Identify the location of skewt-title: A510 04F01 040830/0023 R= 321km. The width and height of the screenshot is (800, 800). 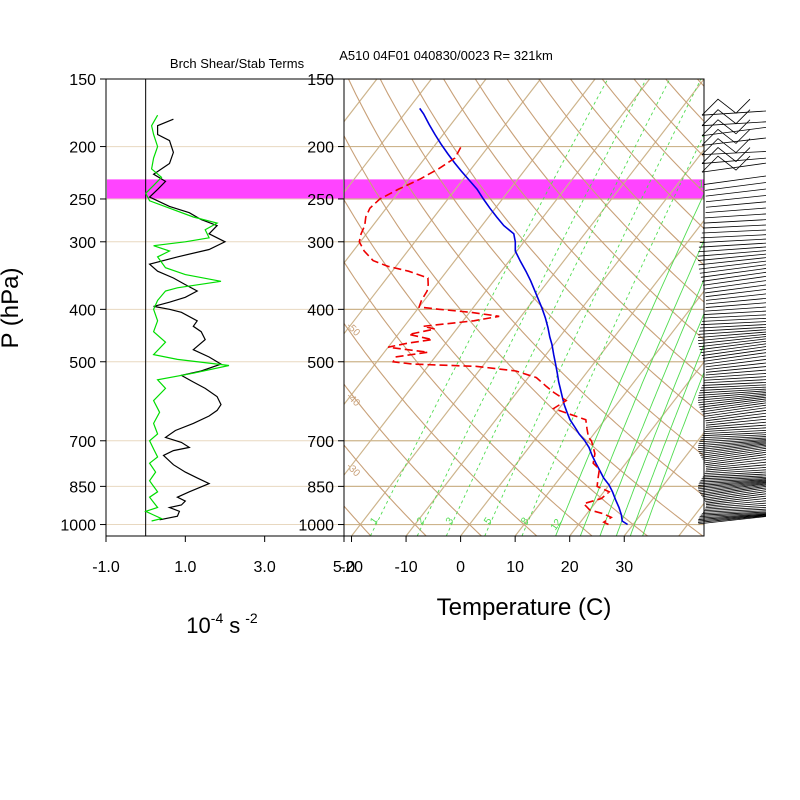
(446, 55).